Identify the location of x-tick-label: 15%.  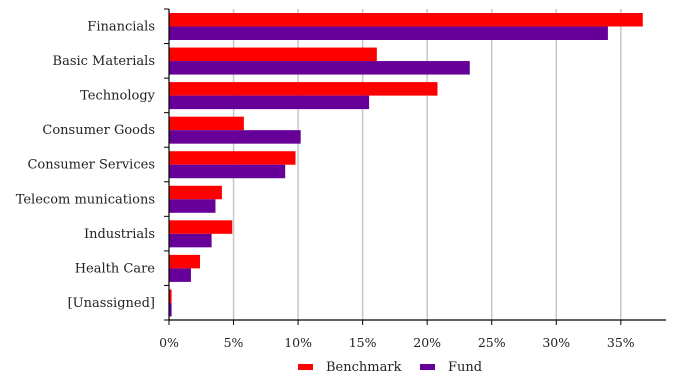
(363, 342).